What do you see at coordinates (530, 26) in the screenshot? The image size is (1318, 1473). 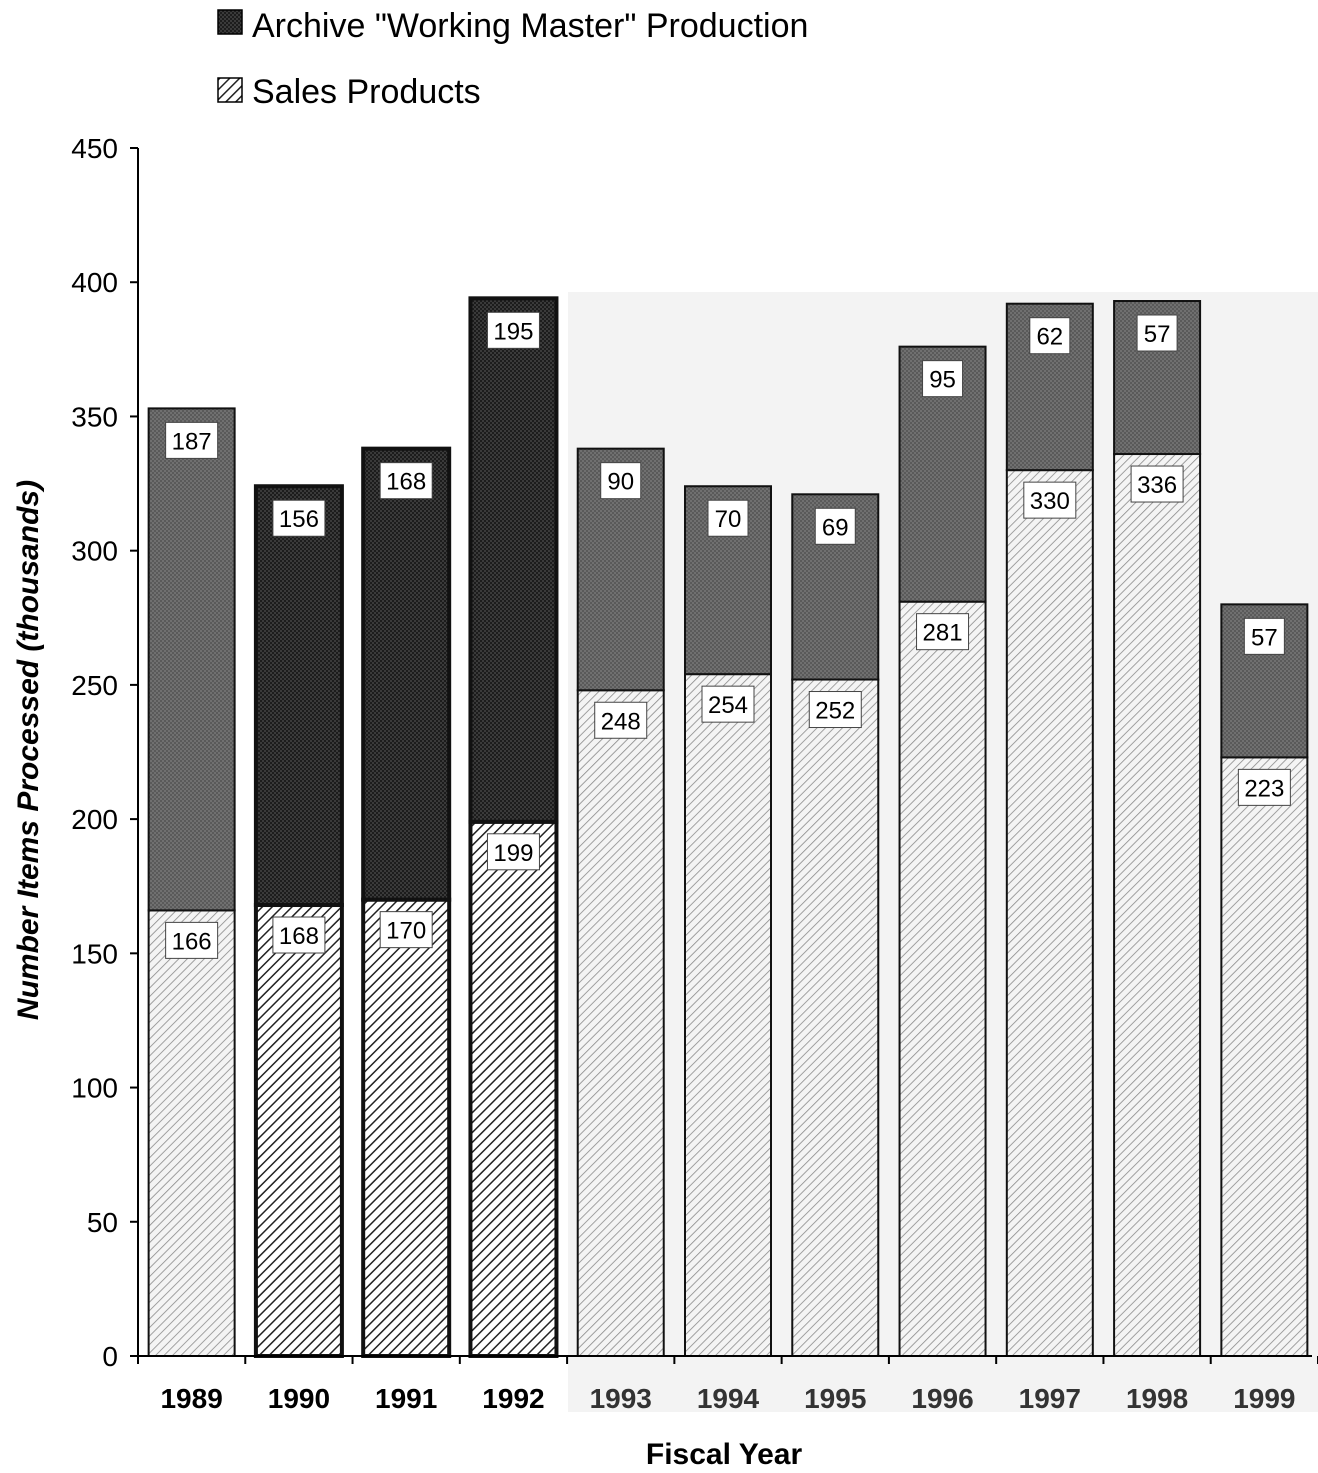 I see `legend-label-archive: Archive "Working Master" Production` at bounding box center [530, 26].